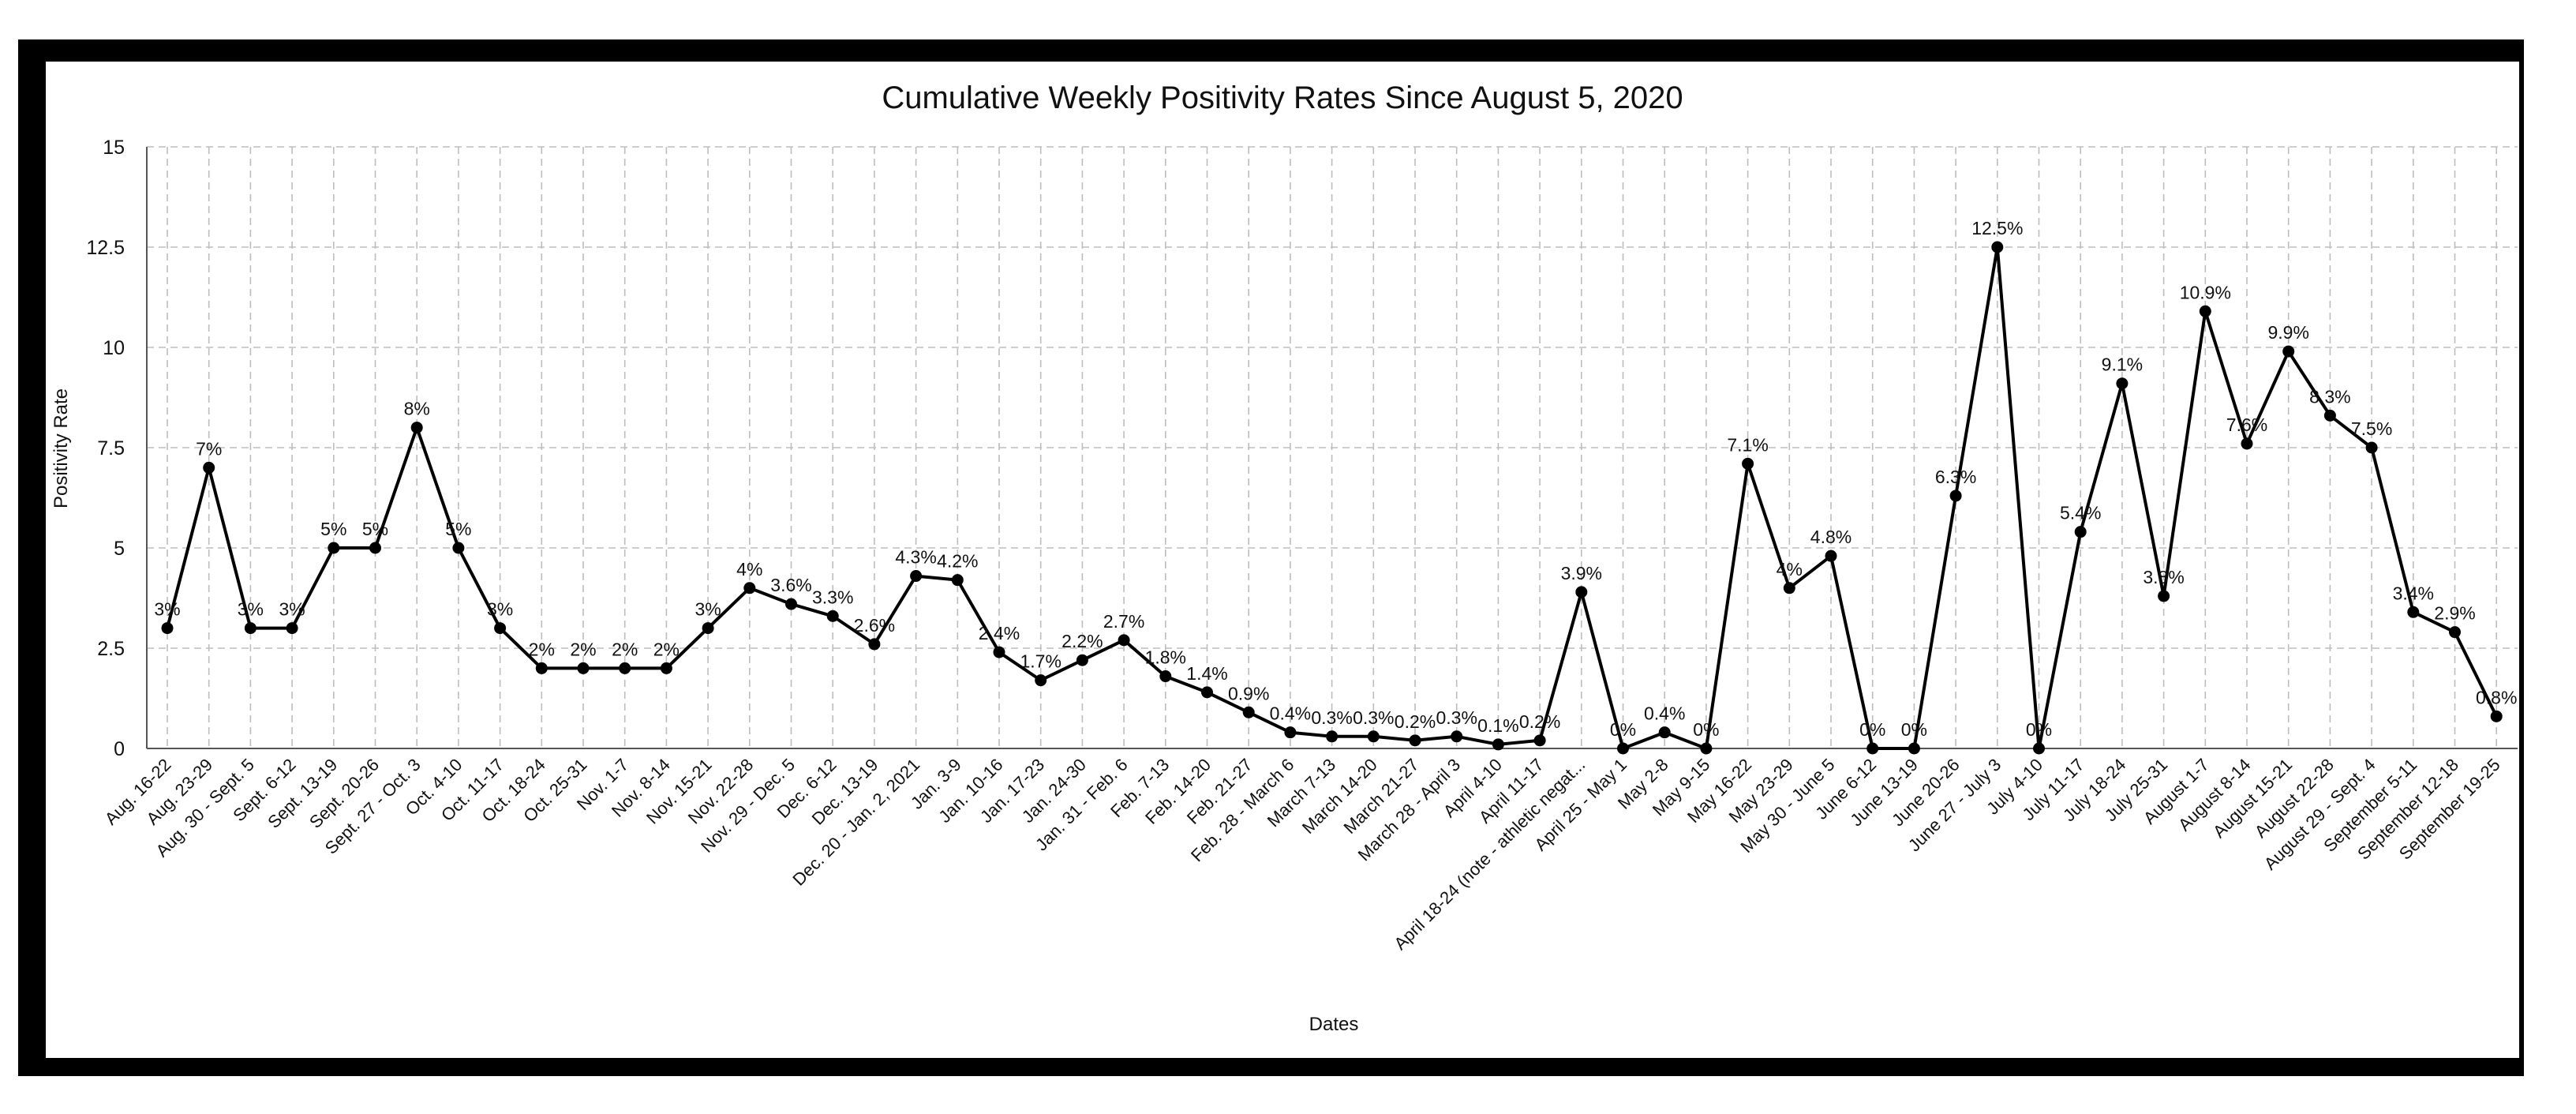 This screenshot has width=2576, height=1114. What do you see at coordinates (1831, 537) in the screenshot?
I see `data-label: 4.8%` at bounding box center [1831, 537].